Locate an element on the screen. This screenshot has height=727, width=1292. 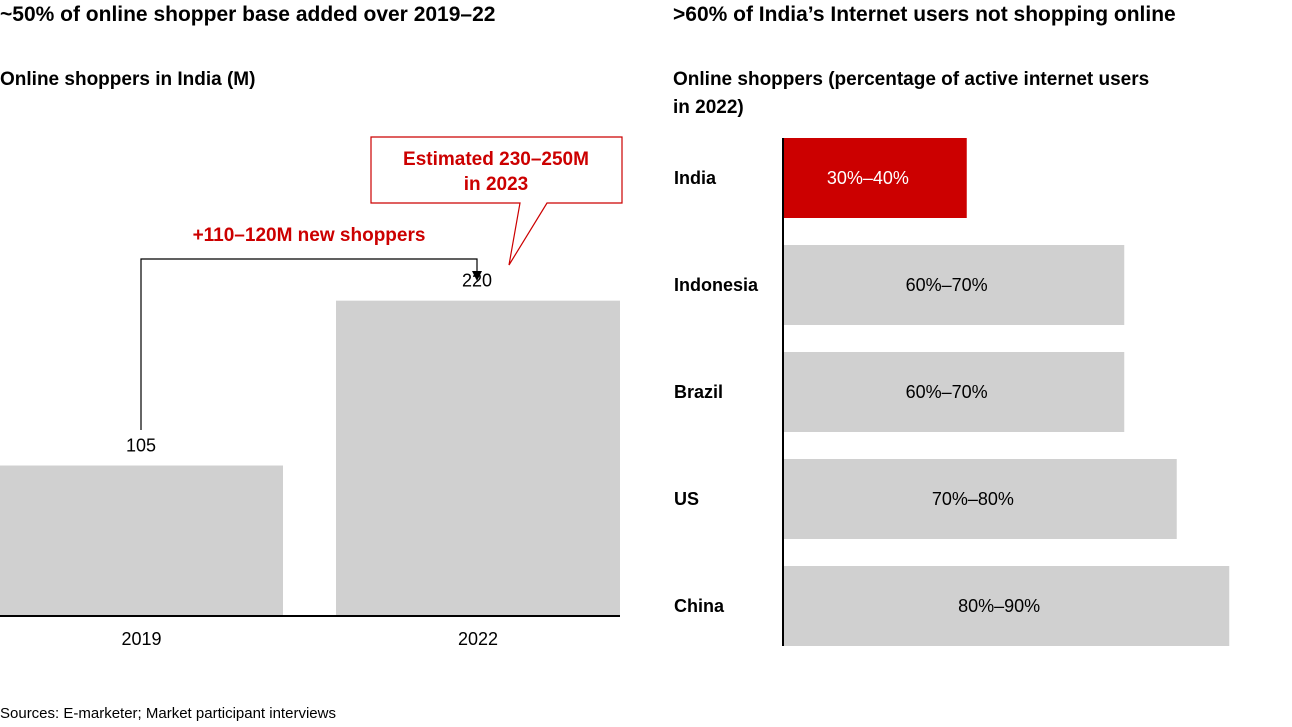
estimate-callout: Estimated 230–250M in 2023 is located at coordinates (496, 201).